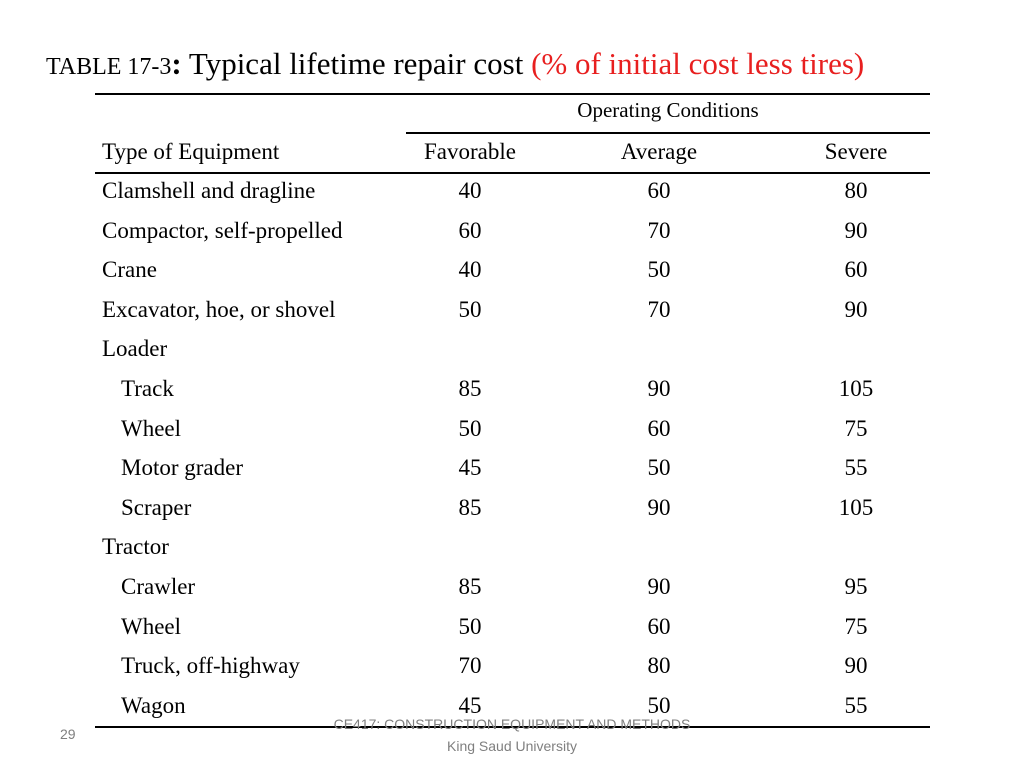 This screenshot has width=1024, height=768. Describe the element at coordinates (856, 270) in the screenshot. I see `severe-value: 60` at that location.